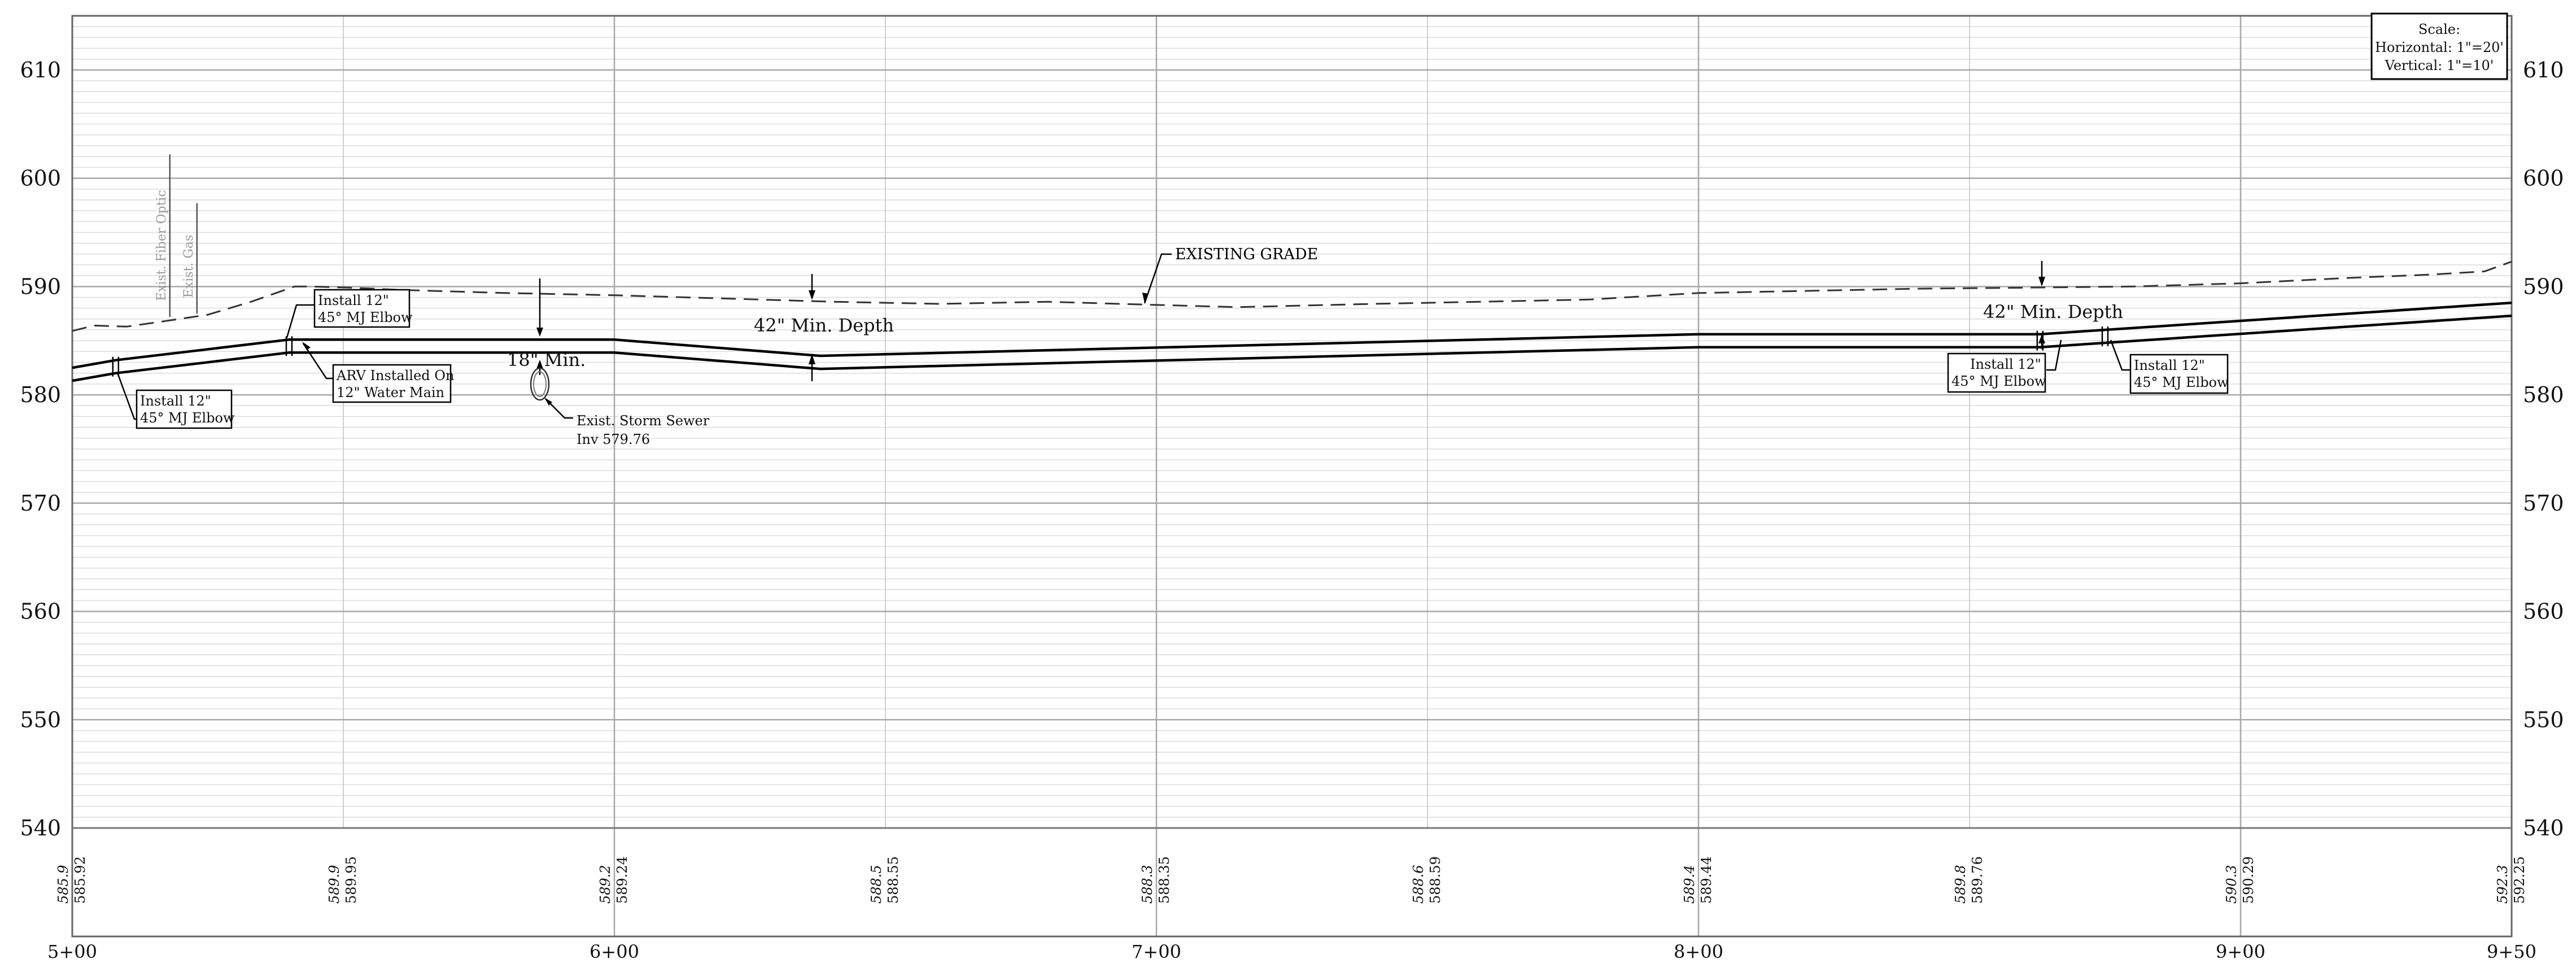  I want to click on proposed-grade-value: 592.25, so click(2520, 880).